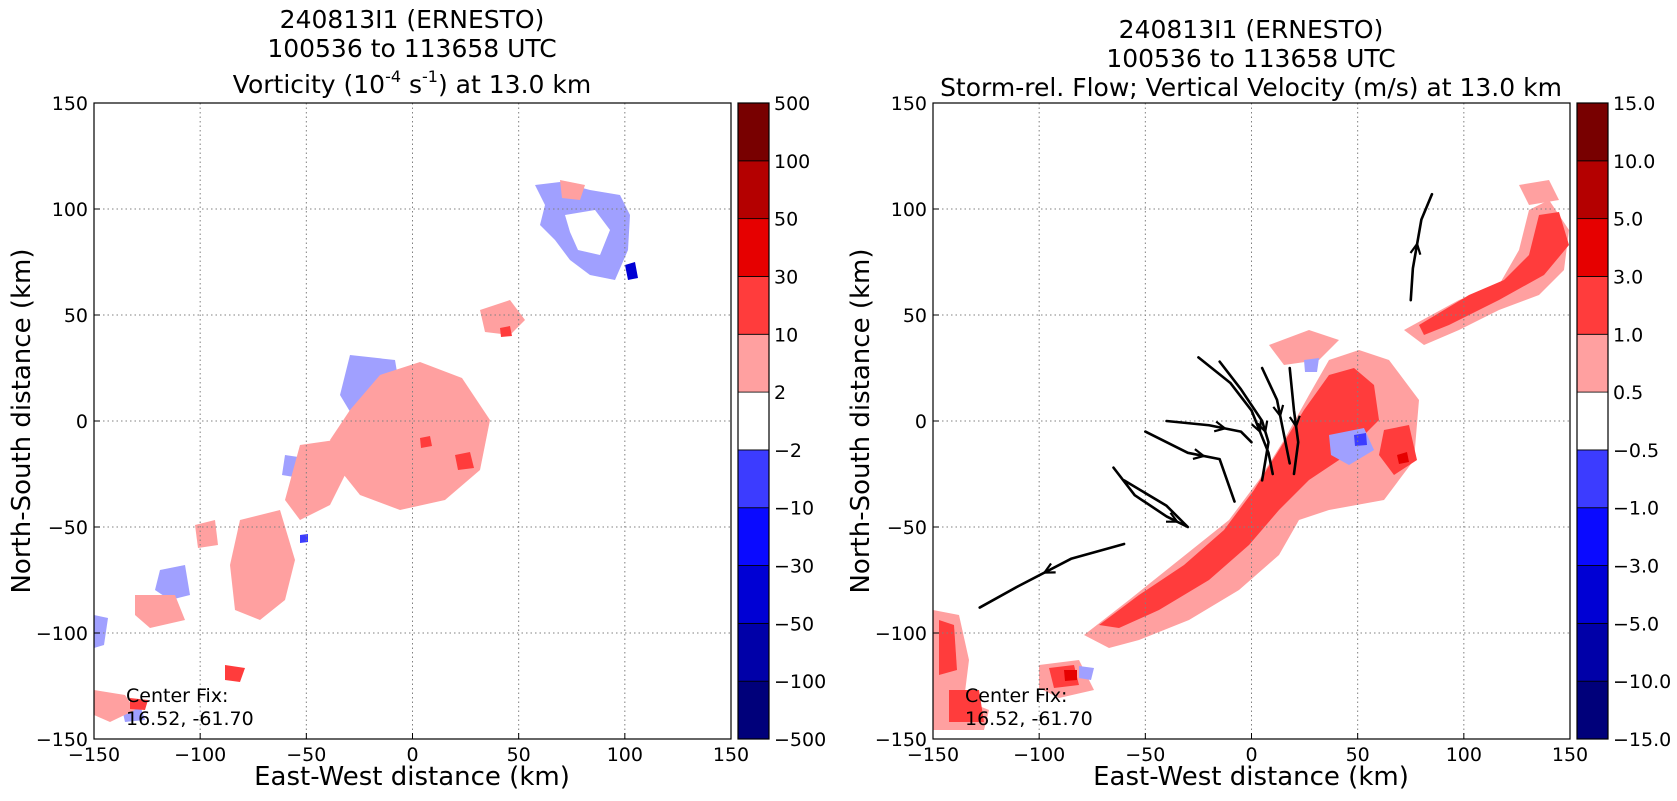  Describe the element at coordinates (1145, 755) in the screenshot. I see `x-tick-label: −50` at that location.